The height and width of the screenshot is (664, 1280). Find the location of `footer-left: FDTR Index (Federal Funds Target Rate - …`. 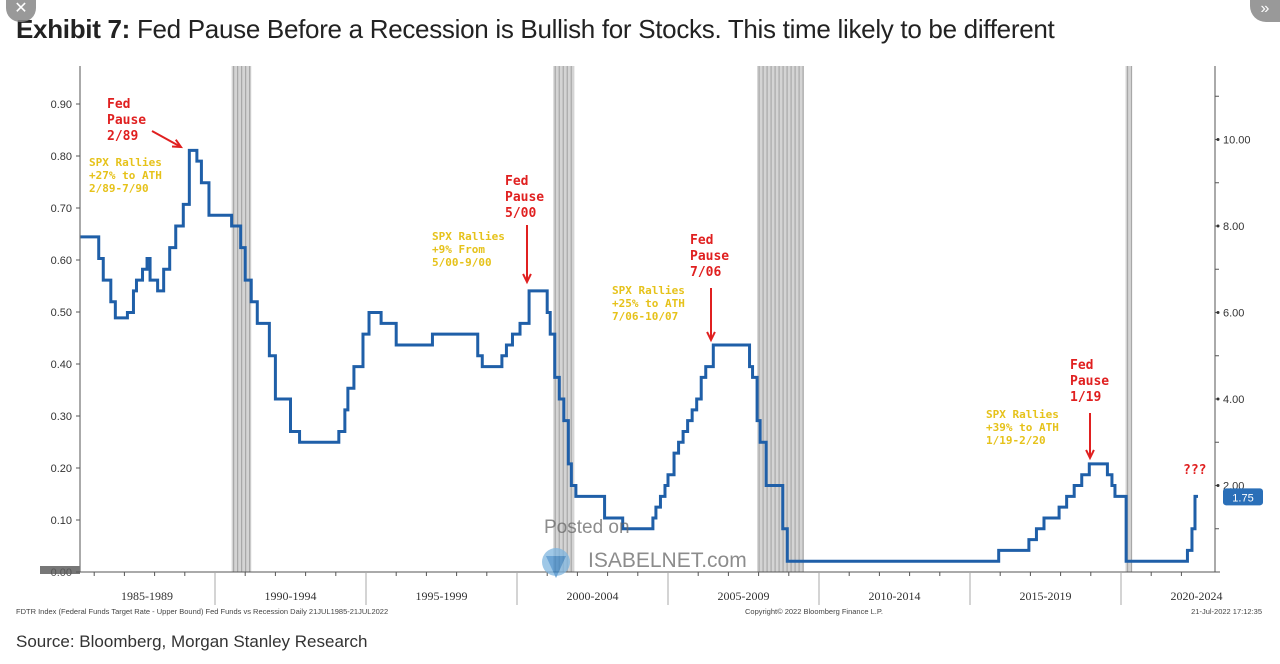

footer-left: FDTR Index (Federal Funds Target Rate - … is located at coordinates (202, 611).